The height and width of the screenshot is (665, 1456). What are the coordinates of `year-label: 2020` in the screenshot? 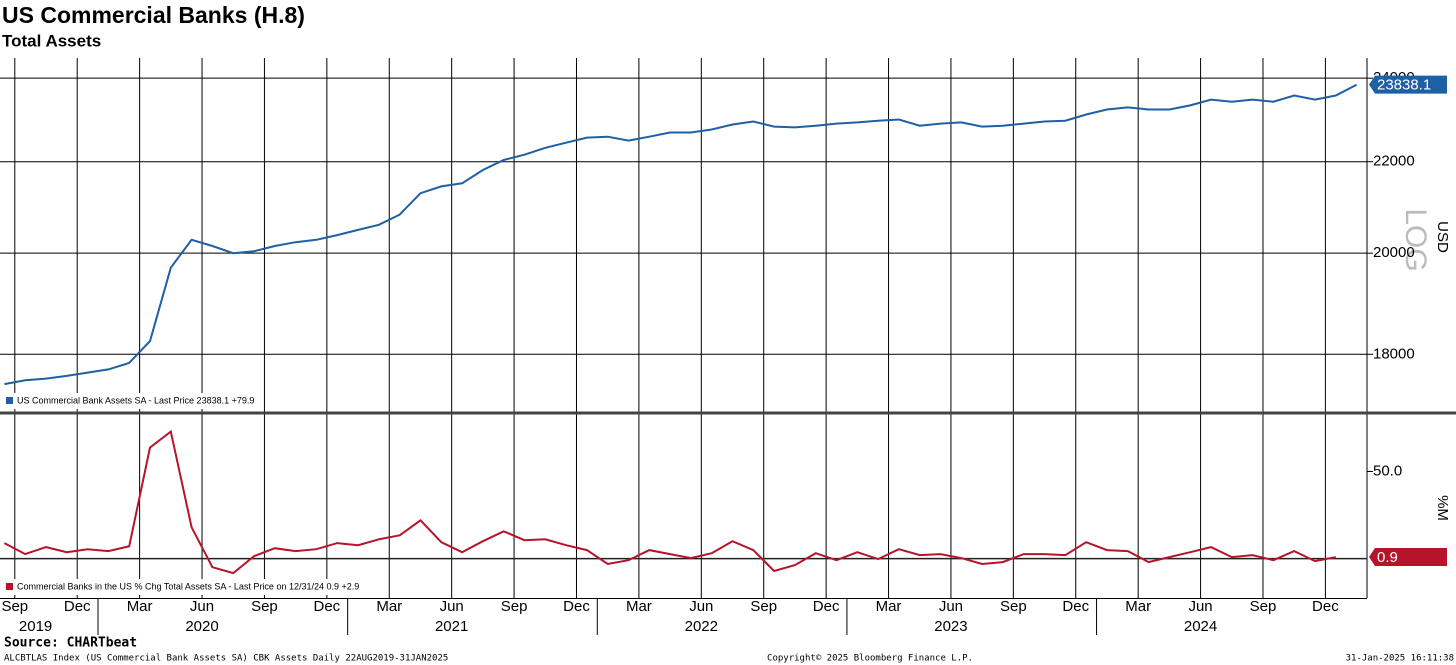 It's located at (201, 626).